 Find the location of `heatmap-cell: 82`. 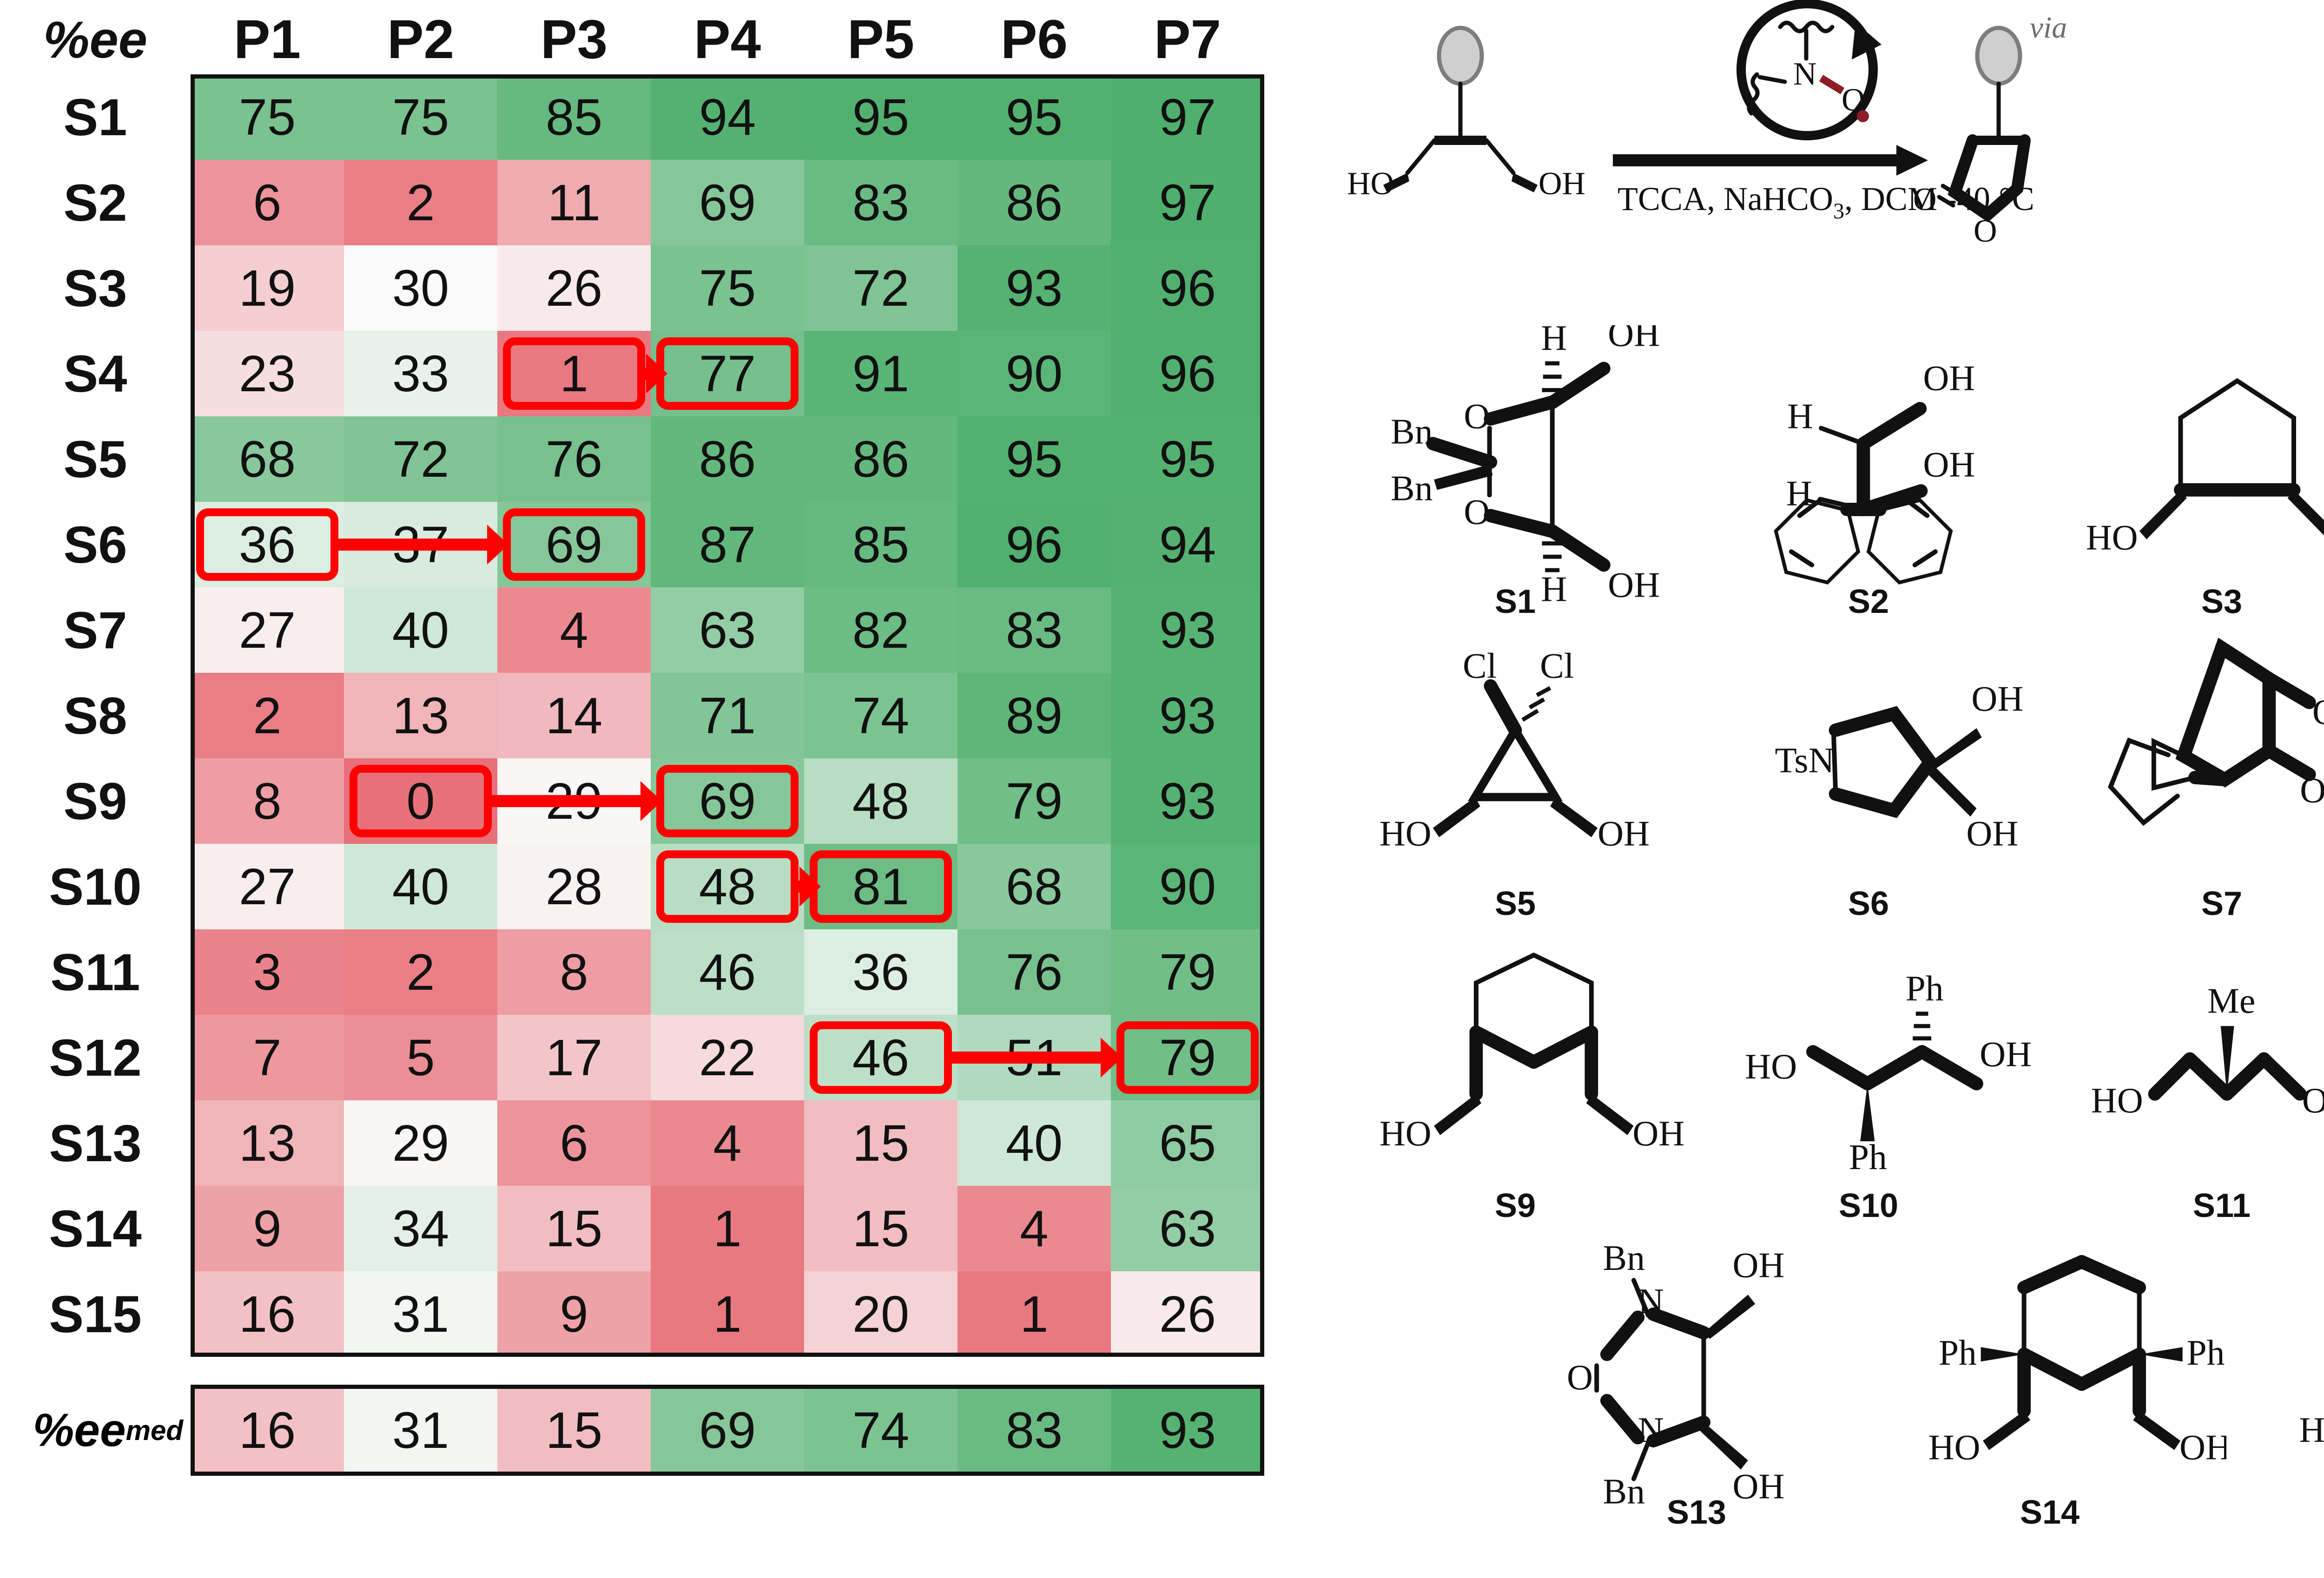

heatmap-cell: 82 is located at coordinates (880, 630).